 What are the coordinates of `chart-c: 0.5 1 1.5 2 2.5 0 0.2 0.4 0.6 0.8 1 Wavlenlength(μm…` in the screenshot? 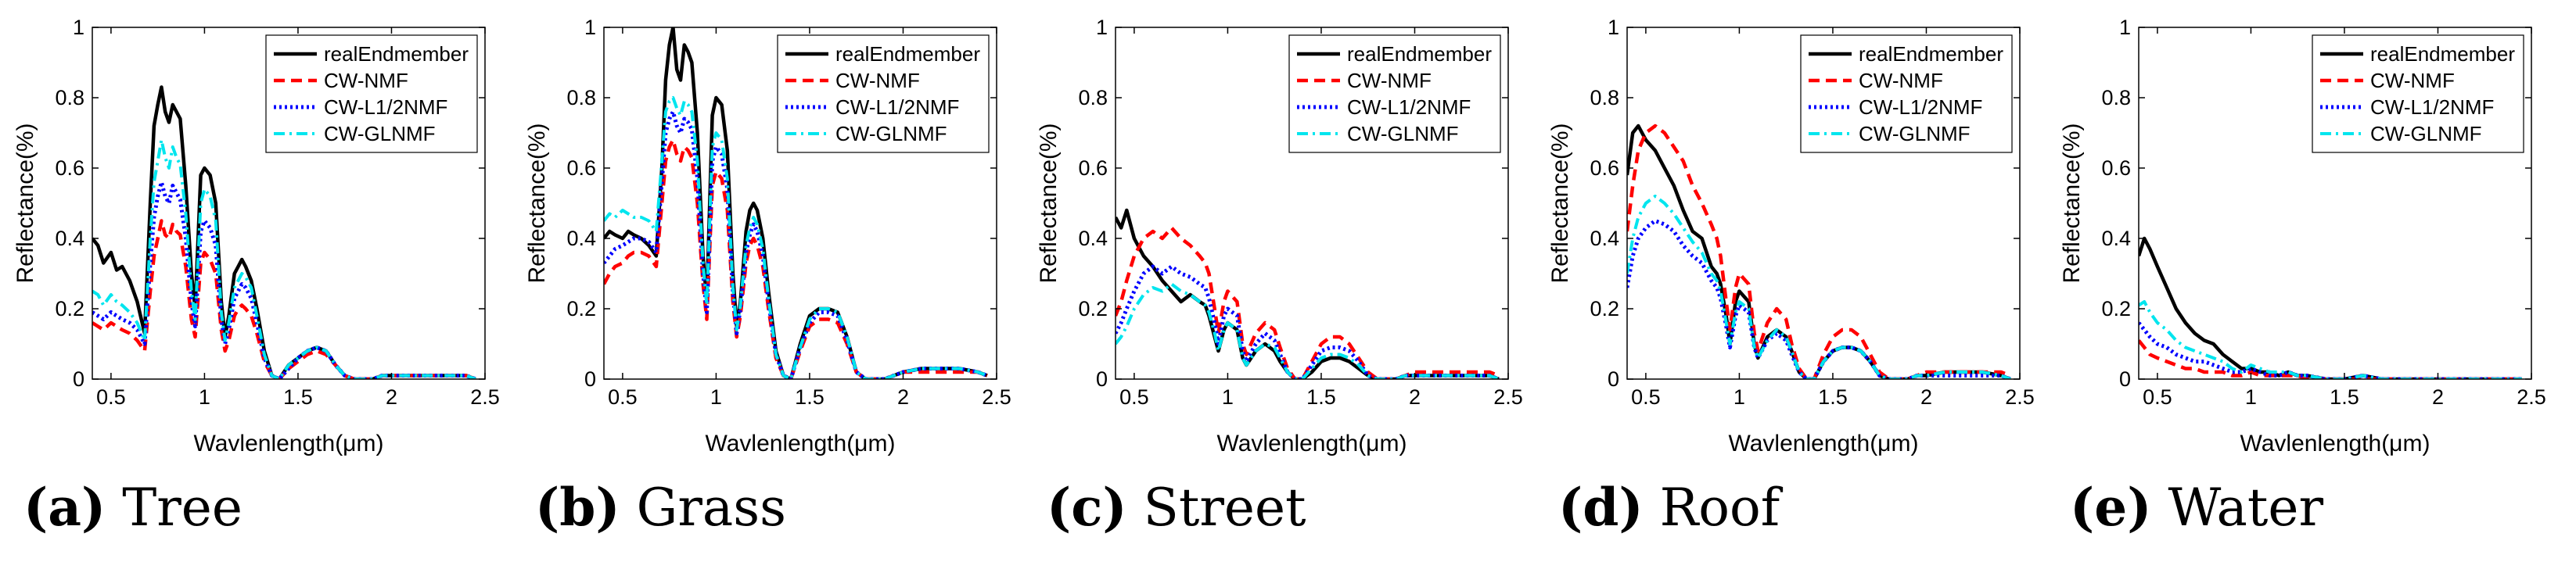 It's located at (1279, 236).